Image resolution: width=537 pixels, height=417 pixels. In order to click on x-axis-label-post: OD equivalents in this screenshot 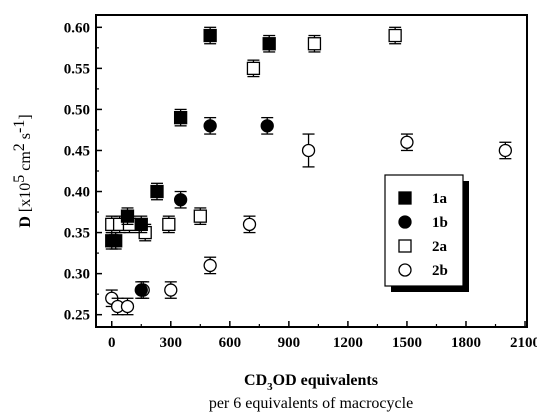, I will do `click(325, 380)`.